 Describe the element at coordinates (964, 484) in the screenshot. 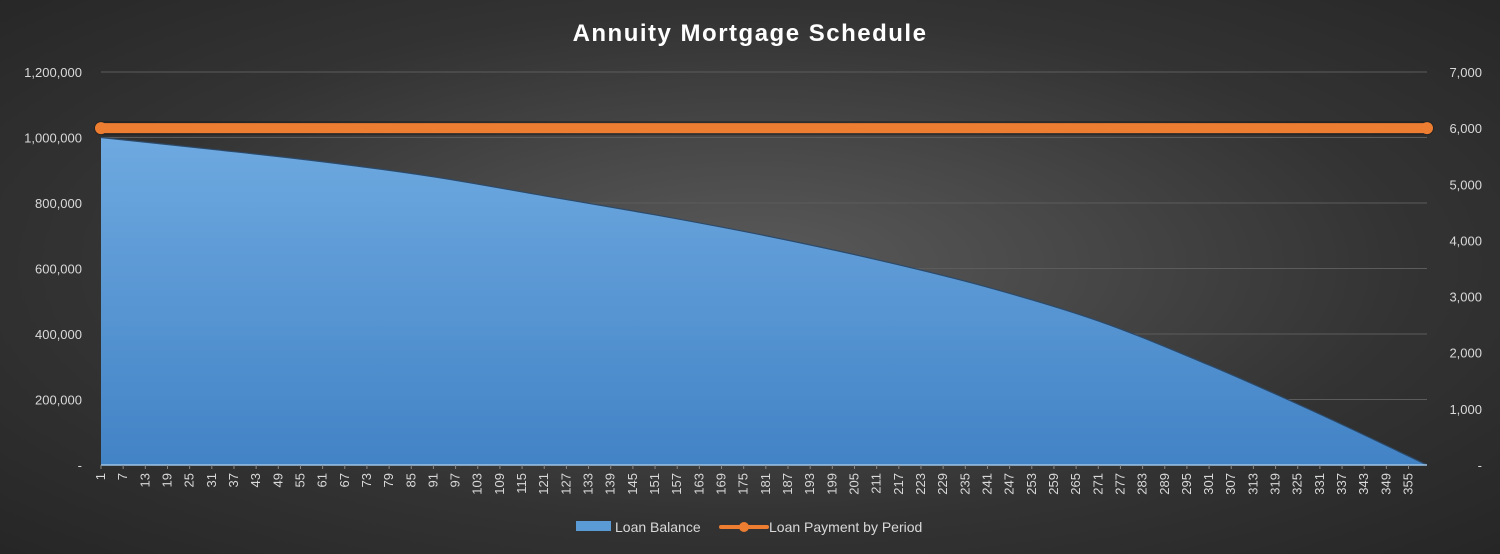

I see `x-axis-tick-label: 235` at that location.